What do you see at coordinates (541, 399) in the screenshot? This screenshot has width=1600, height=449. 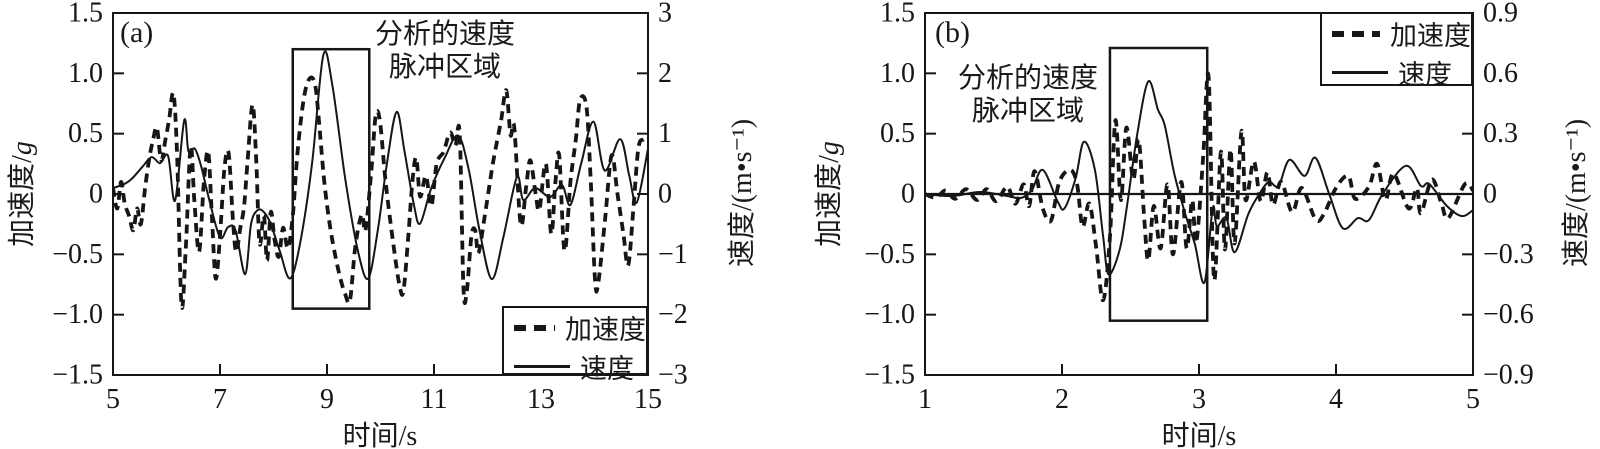 I see `tick-label: 13` at bounding box center [541, 399].